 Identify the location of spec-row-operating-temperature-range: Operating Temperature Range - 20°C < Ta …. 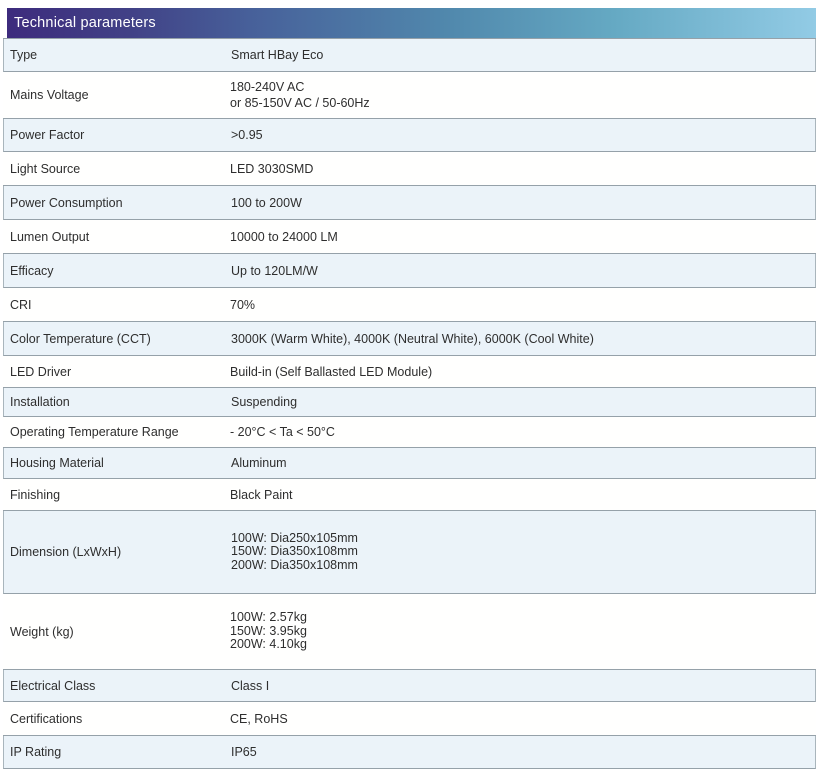
(409, 432).